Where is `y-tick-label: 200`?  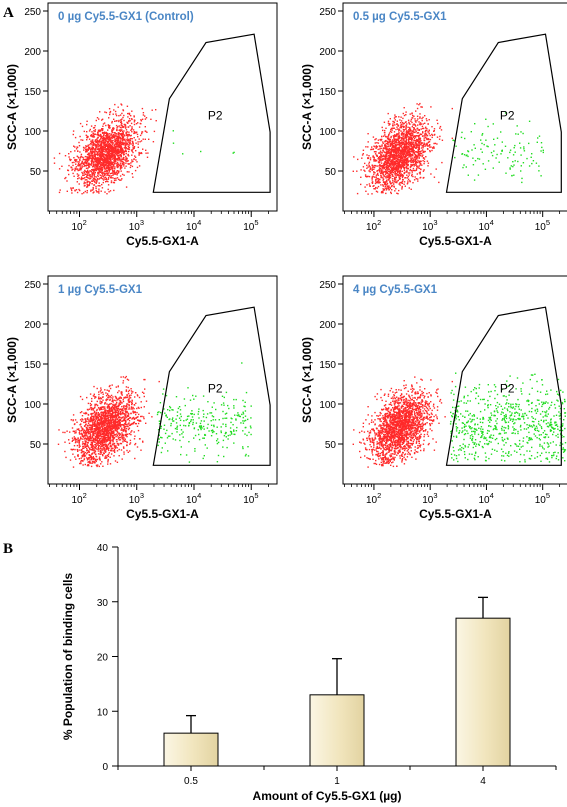
y-tick-label: 200 is located at coordinates (32, 325).